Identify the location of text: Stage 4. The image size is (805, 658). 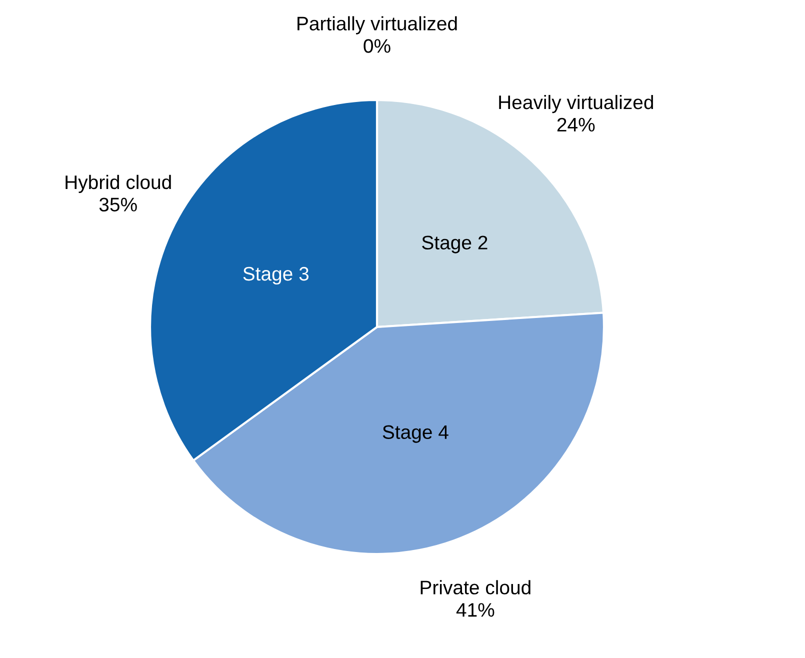
(415, 434).